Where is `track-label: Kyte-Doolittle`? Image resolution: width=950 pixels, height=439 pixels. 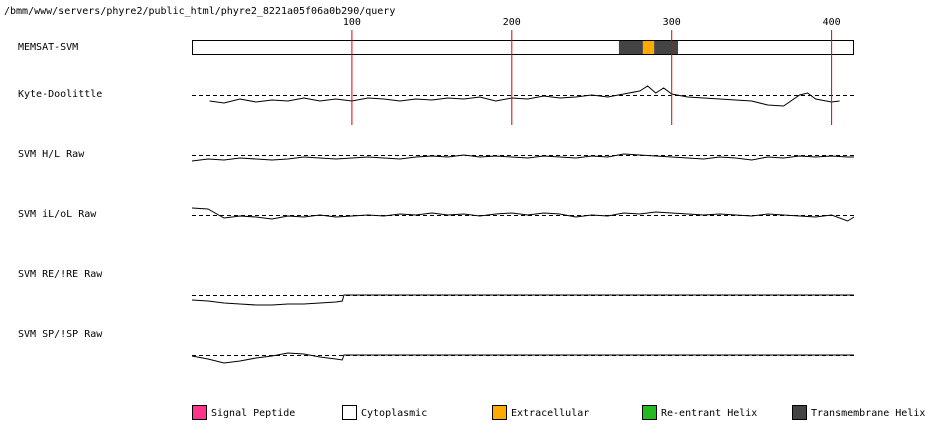
track-label: Kyte-Doolittle is located at coordinates (60, 94).